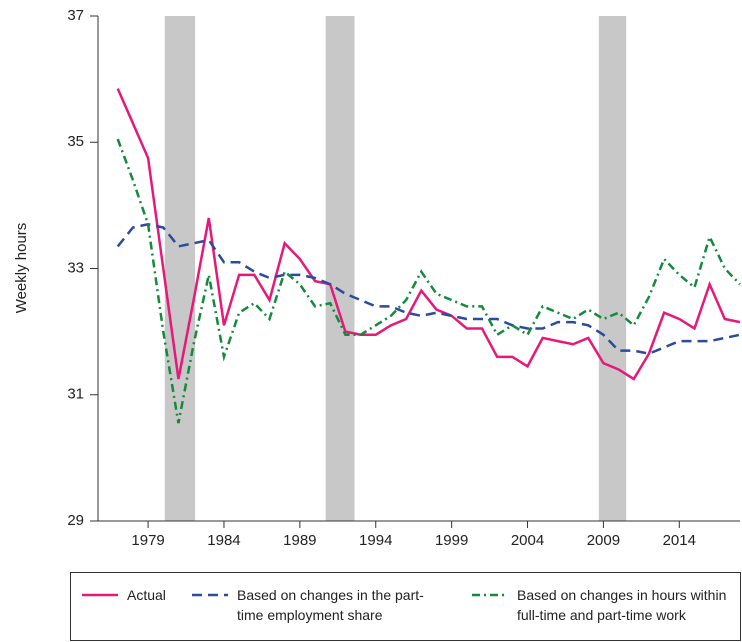  I want to click on x-tick-label: 1979, so click(147, 540).